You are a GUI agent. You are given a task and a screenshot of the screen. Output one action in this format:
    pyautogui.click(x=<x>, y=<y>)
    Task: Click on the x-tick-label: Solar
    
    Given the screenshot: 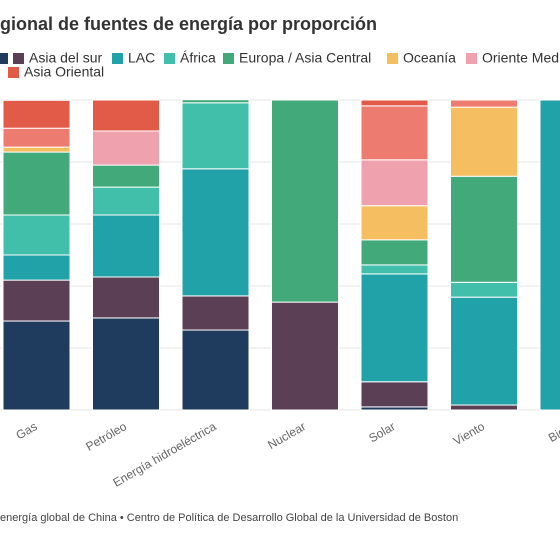 What is the action you would take?
    pyautogui.click(x=381, y=432)
    